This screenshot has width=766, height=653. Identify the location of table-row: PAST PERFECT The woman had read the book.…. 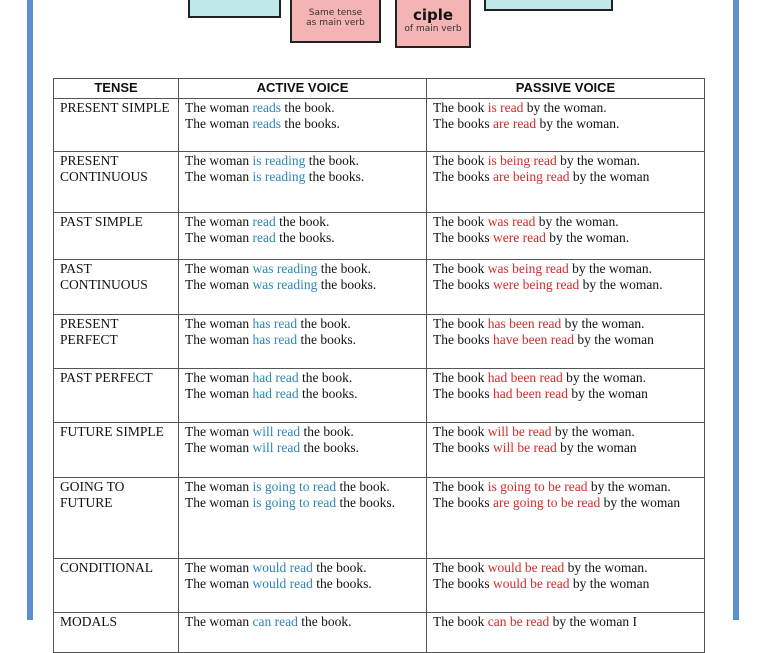
(379, 395).